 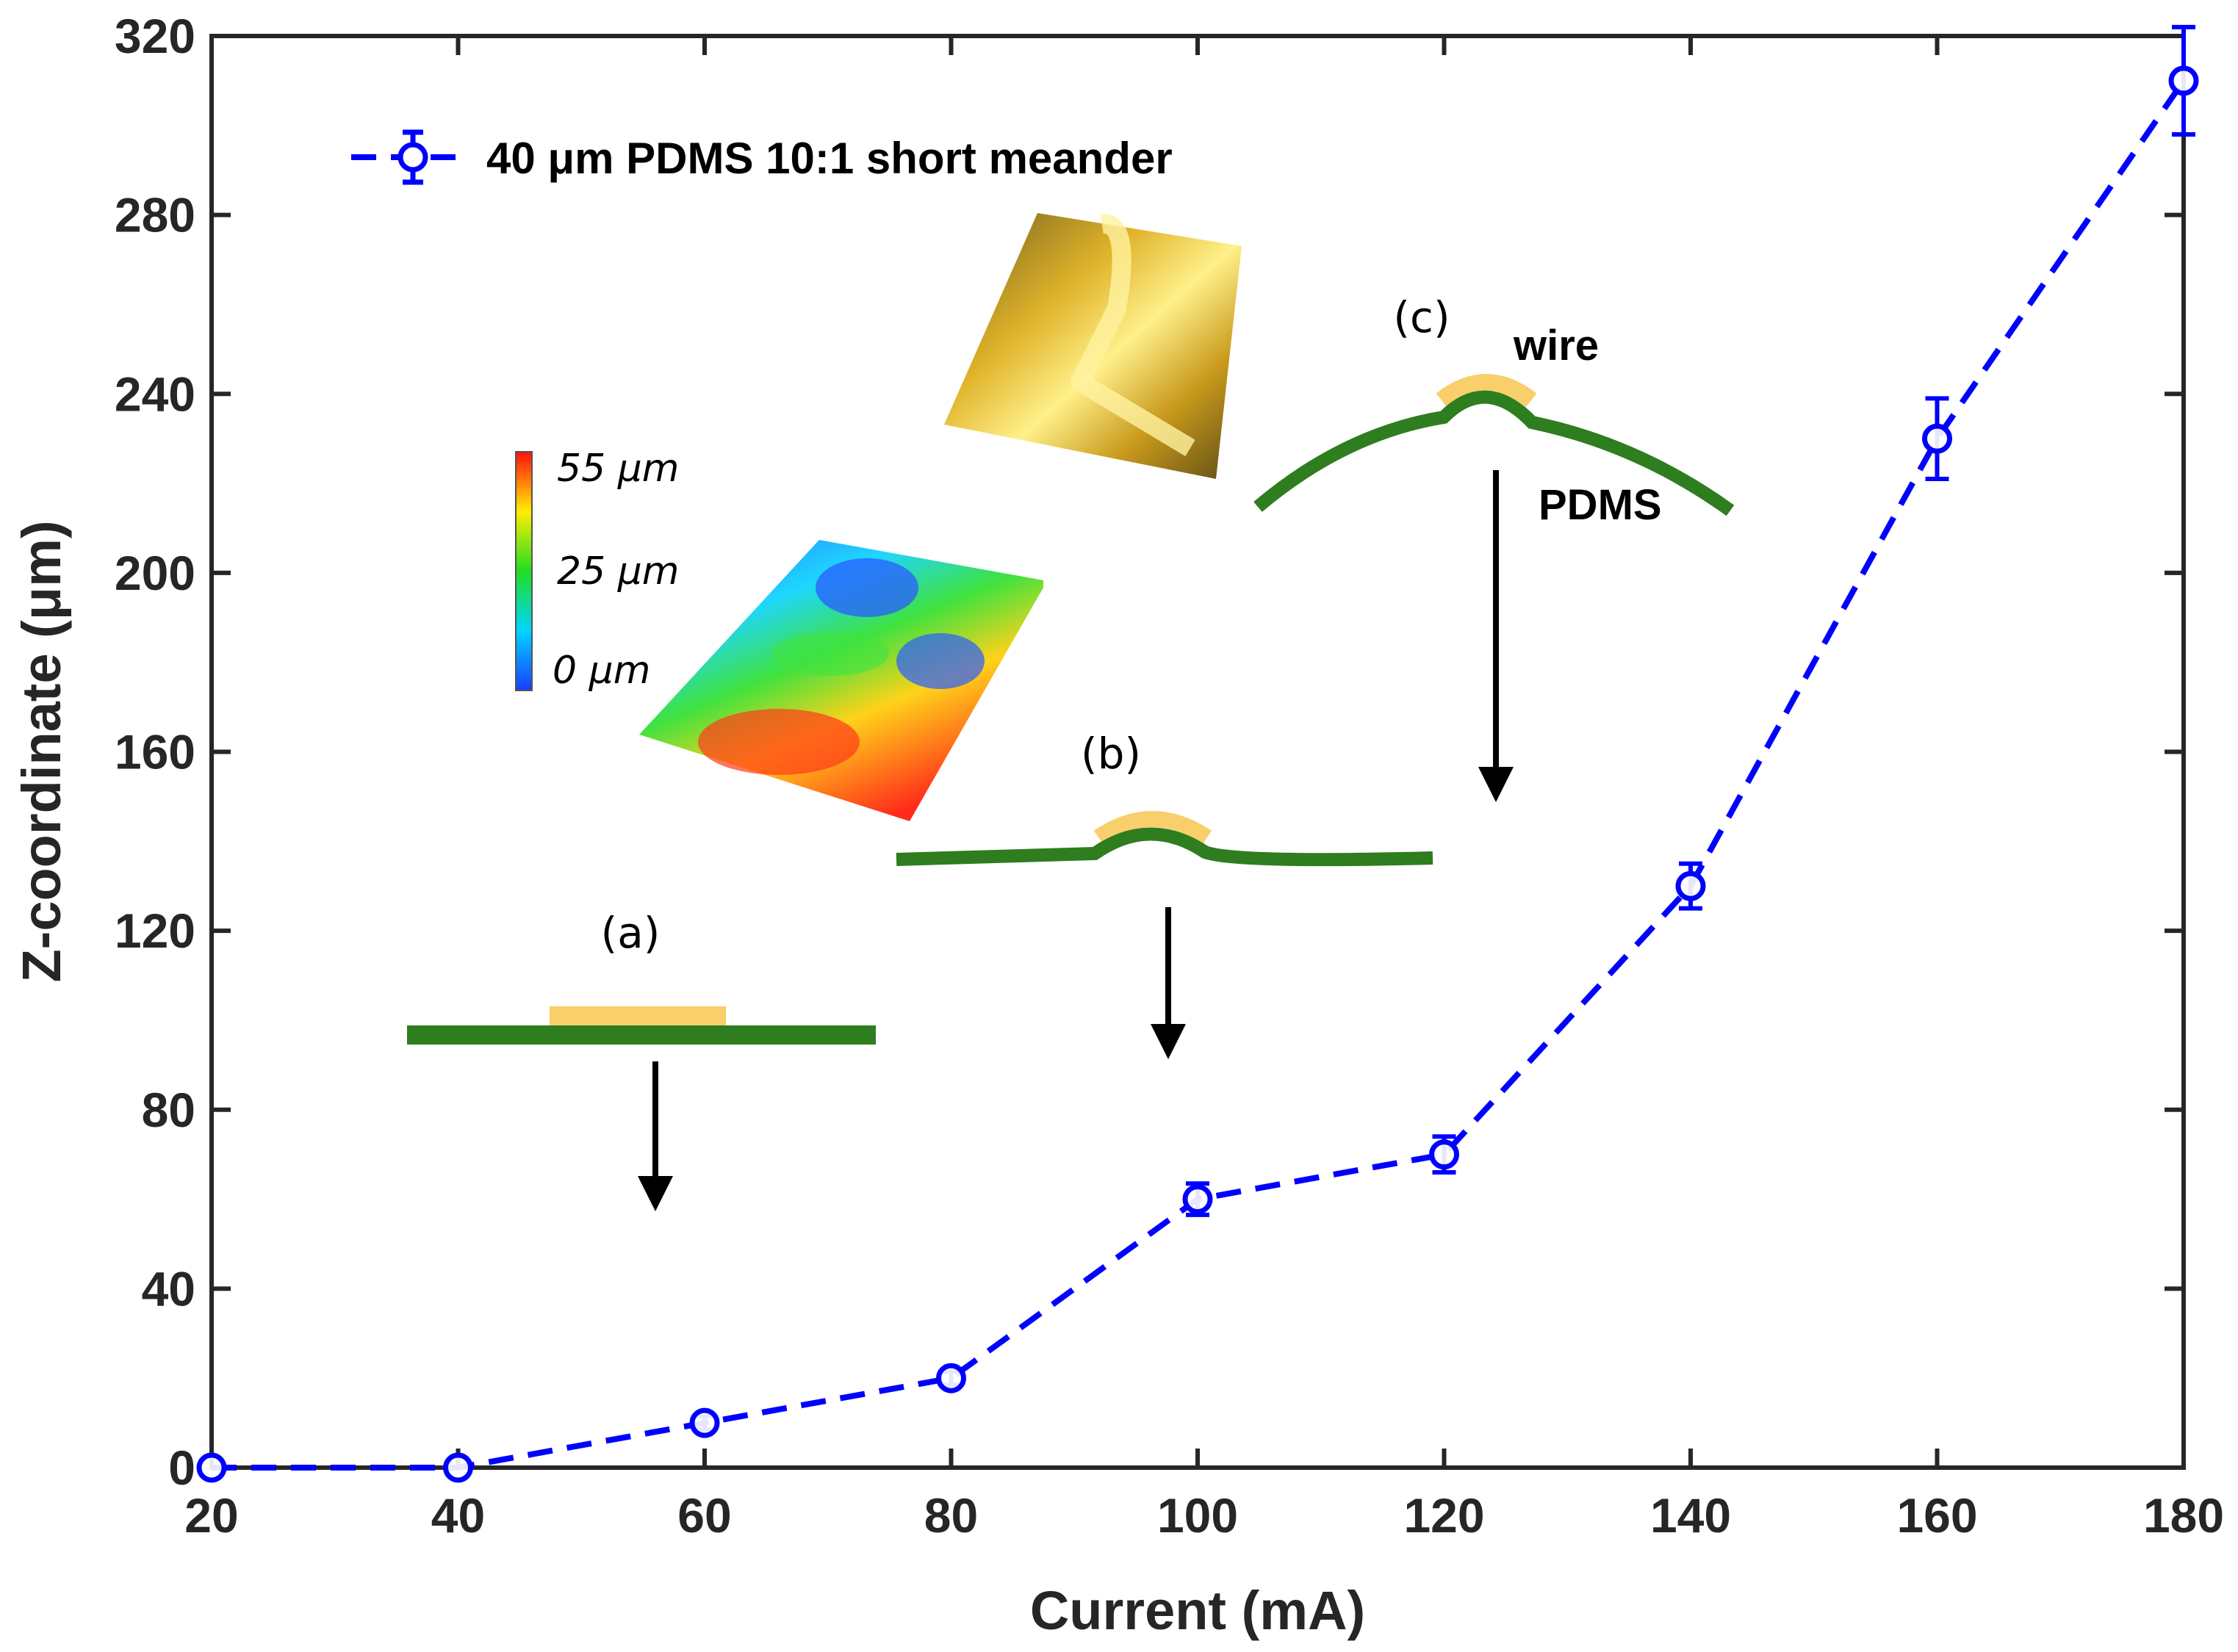 What do you see at coordinates (1197, 1515) in the screenshot?
I see `x-tick-label: 100` at bounding box center [1197, 1515].